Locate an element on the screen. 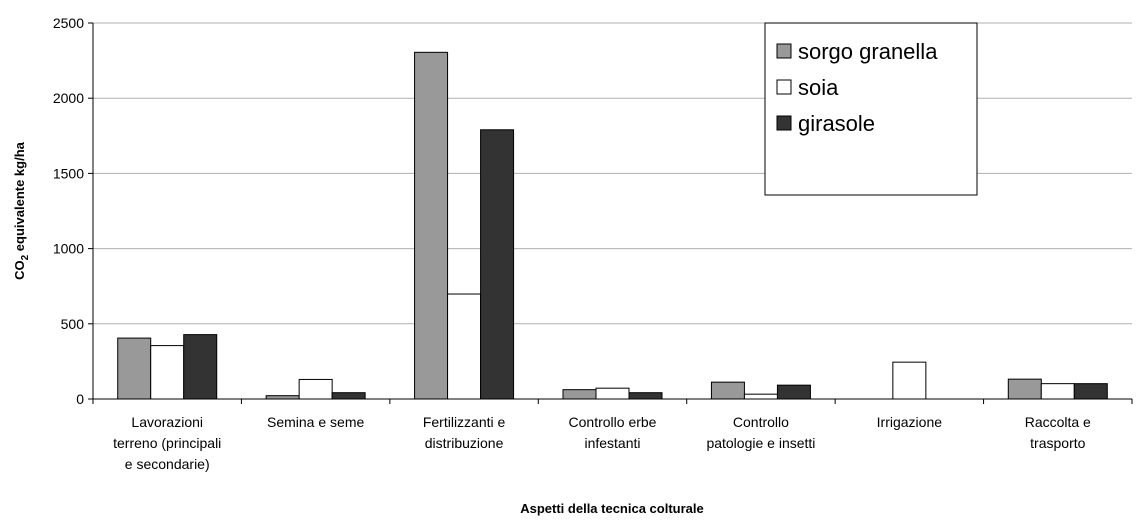 This screenshot has width=1141, height=520. x-category-label-line: Irrigazione is located at coordinates (910, 422).